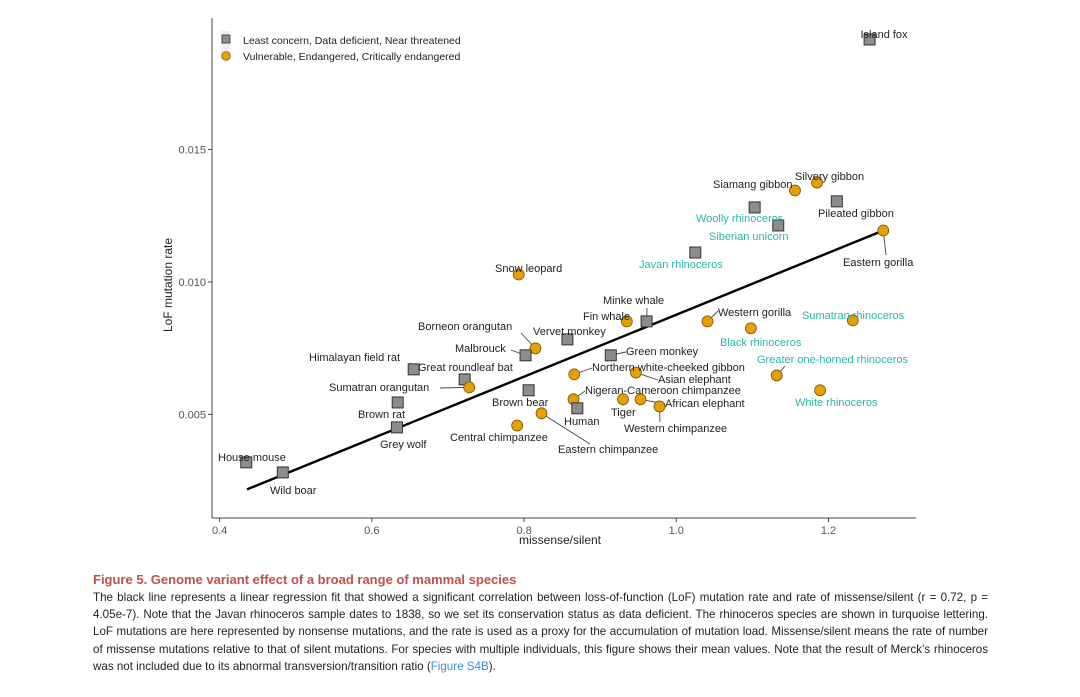 This screenshot has width=1080, height=697. I want to click on point-label: Tiger, so click(623, 413).